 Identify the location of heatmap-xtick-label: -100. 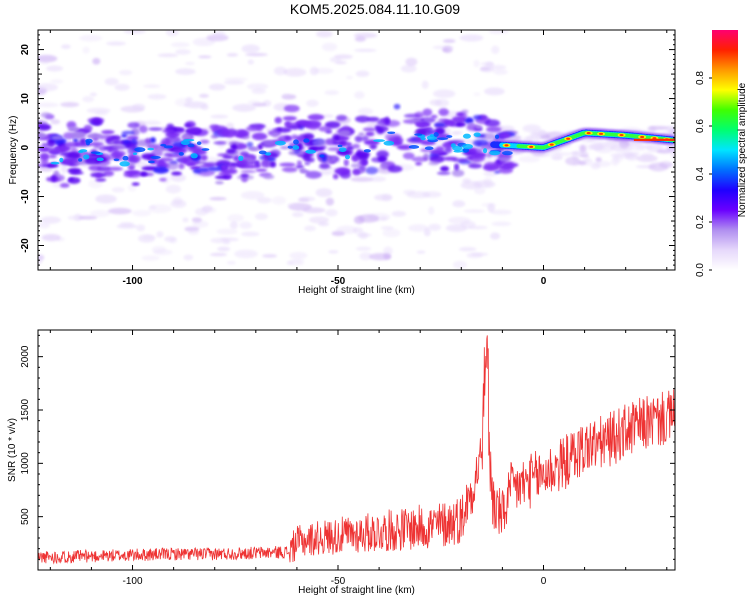
(133, 281).